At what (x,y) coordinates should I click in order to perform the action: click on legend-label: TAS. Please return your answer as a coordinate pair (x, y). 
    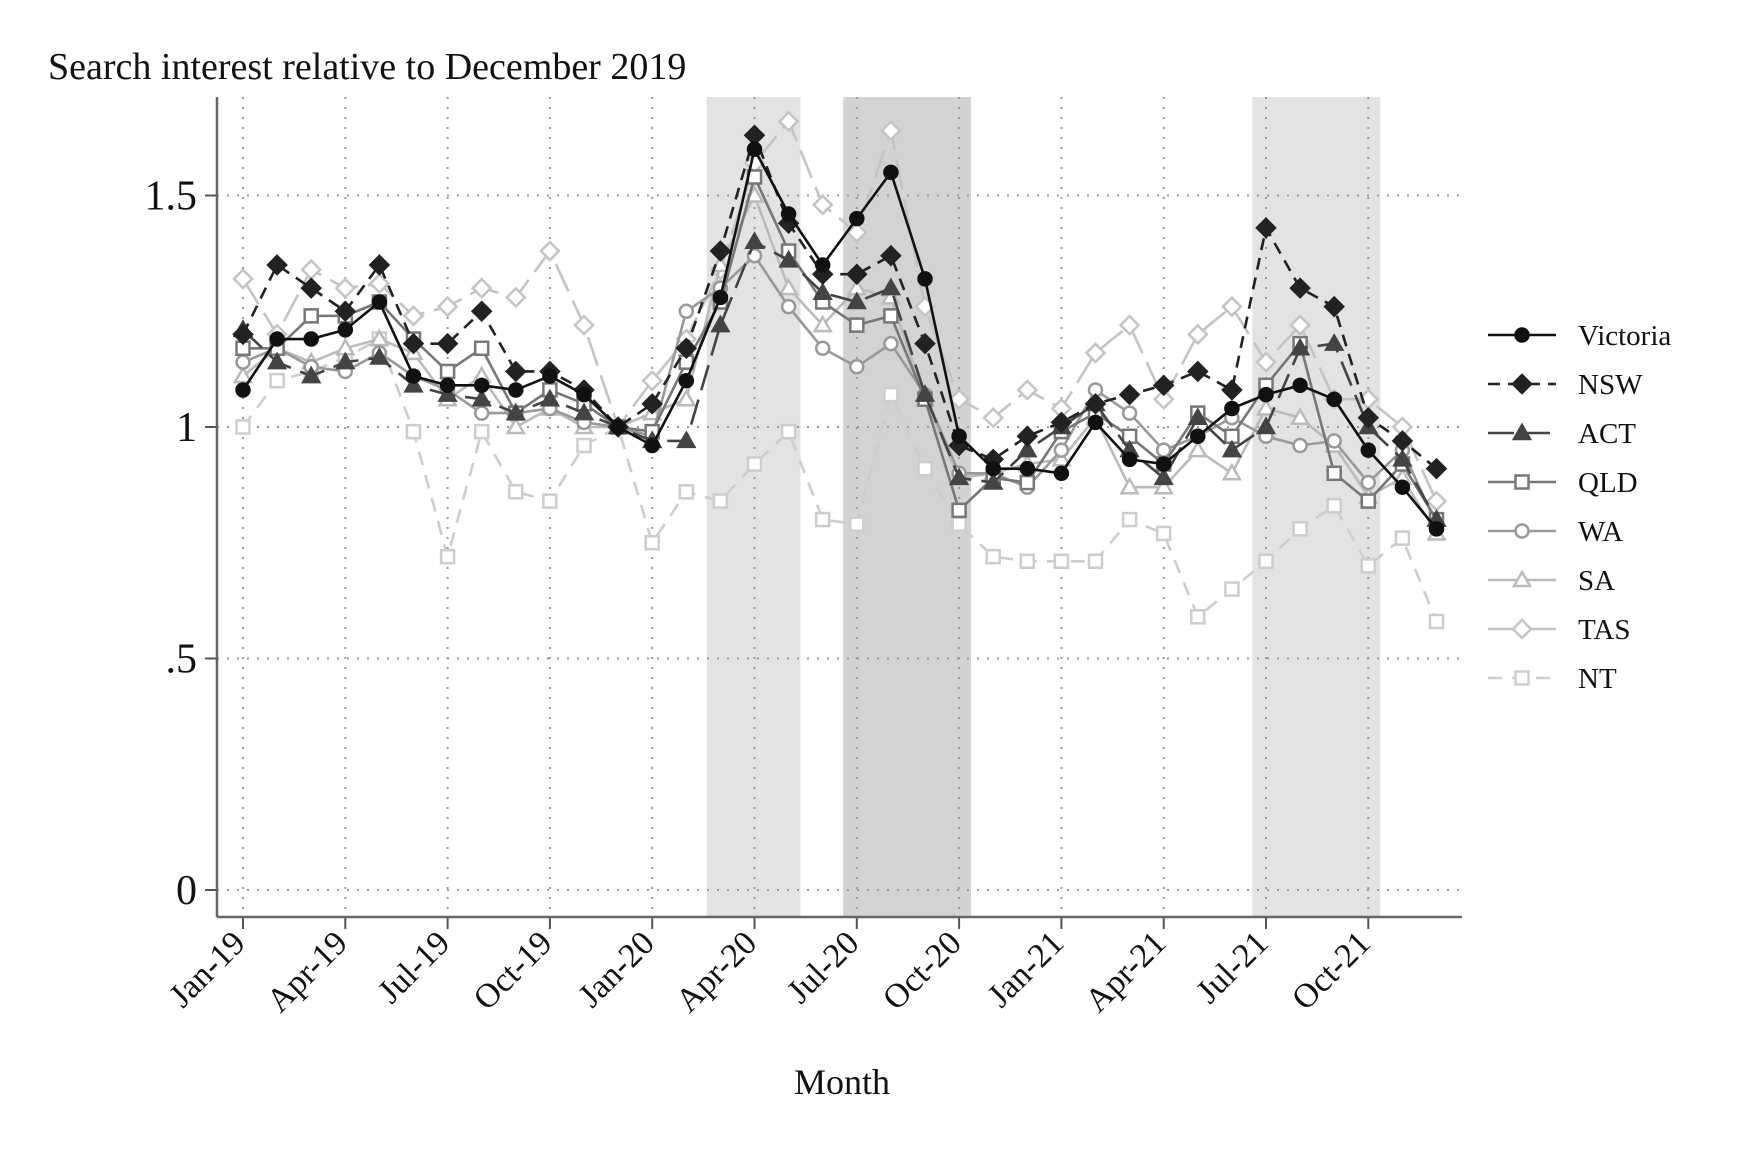
    Looking at the image, I should click on (1604, 630).